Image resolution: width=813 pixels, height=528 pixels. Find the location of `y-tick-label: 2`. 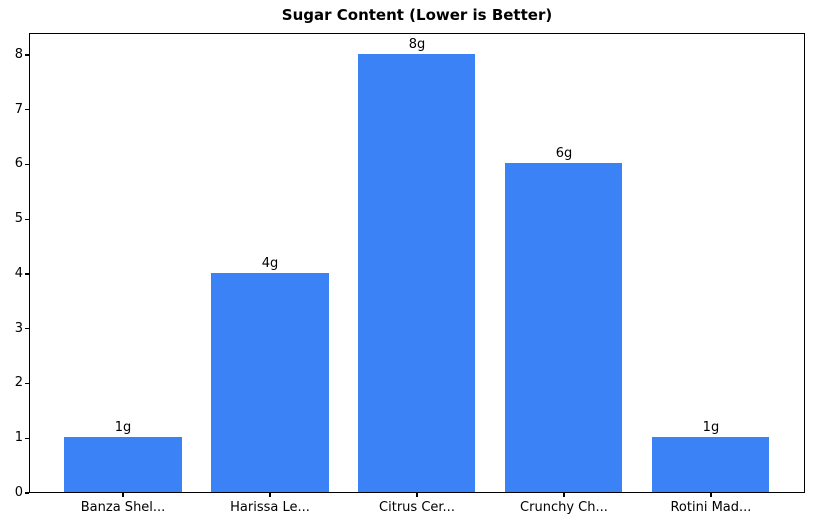

y-tick-label: 2 is located at coordinates (18, 383).